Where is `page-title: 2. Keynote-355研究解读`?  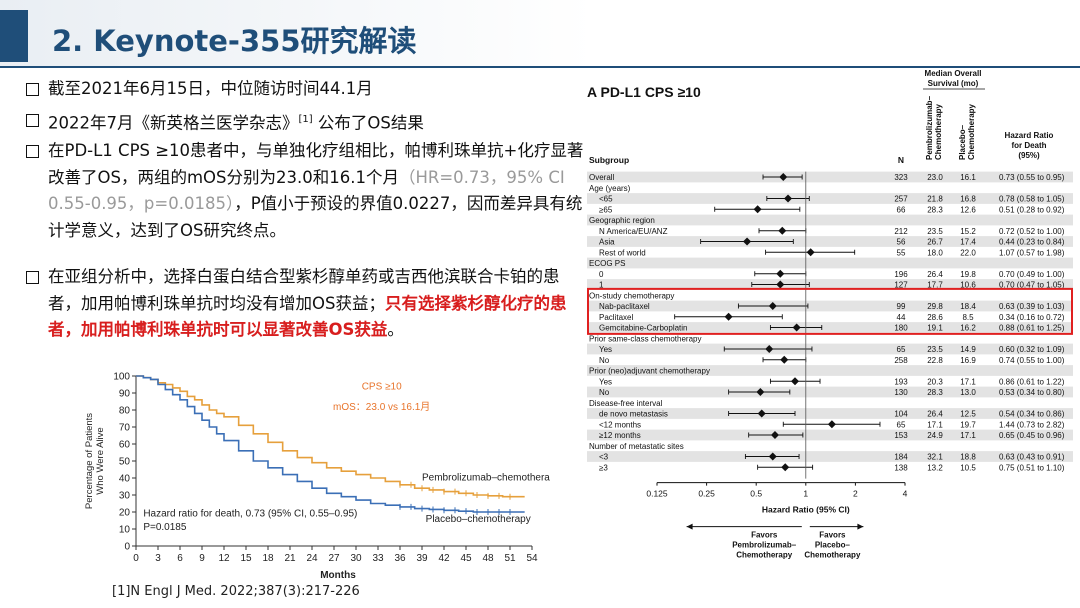 page-title: 2. Keynote-355研究解读 is located at coordinates (234, 41).